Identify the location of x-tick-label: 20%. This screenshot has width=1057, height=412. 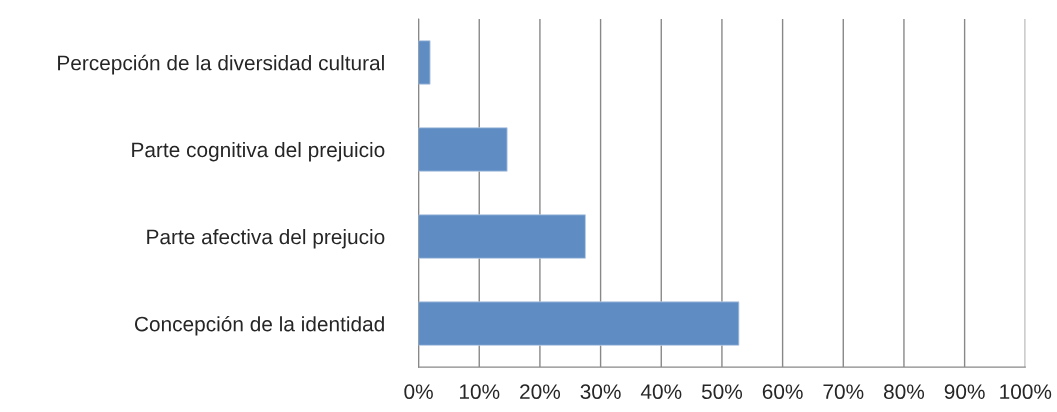
(540, 392).